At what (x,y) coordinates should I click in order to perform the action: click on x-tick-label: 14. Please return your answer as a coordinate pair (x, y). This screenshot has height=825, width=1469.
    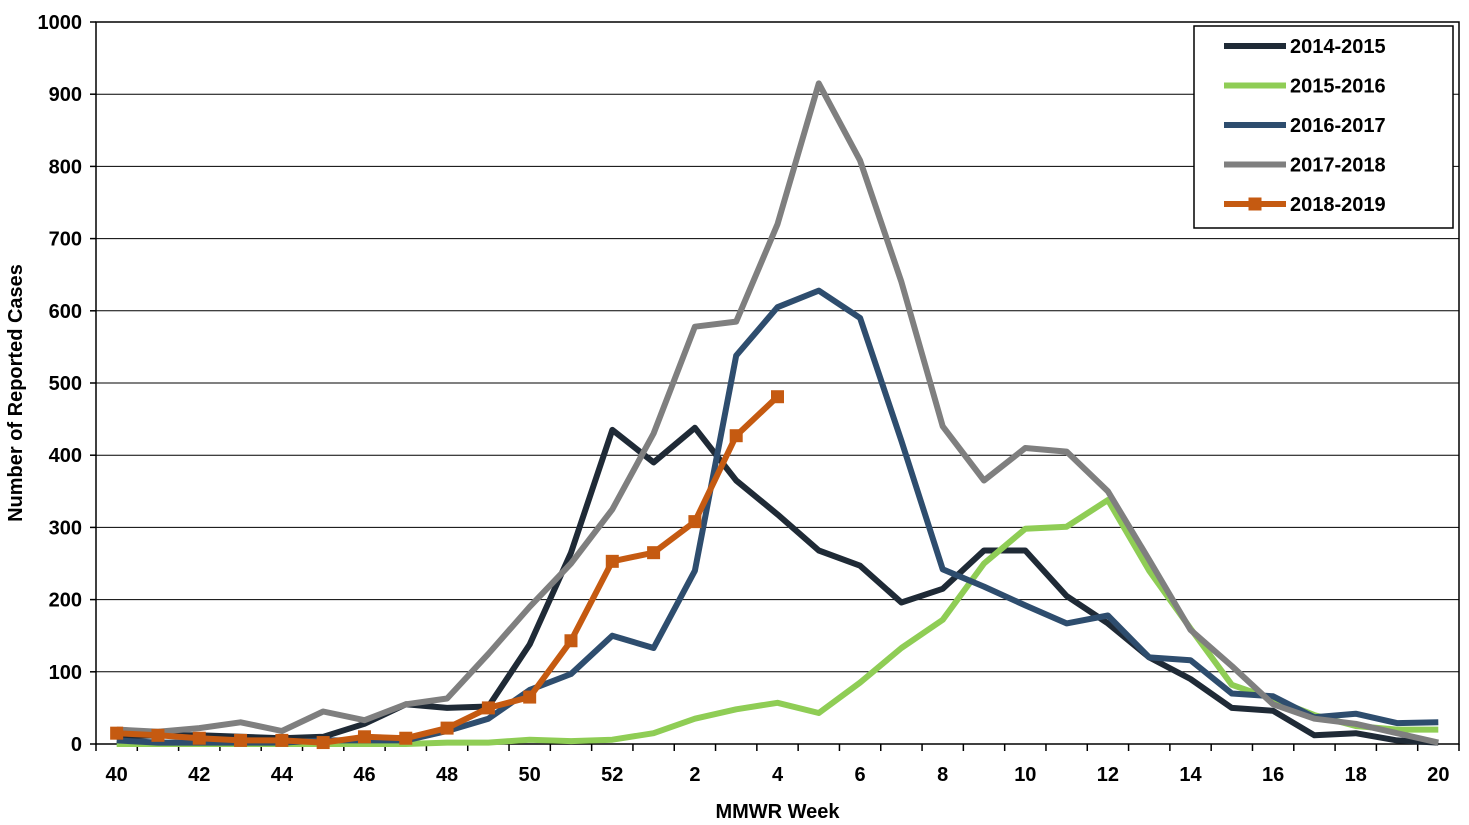
    Looking at the image, I should click on (1190, 775).